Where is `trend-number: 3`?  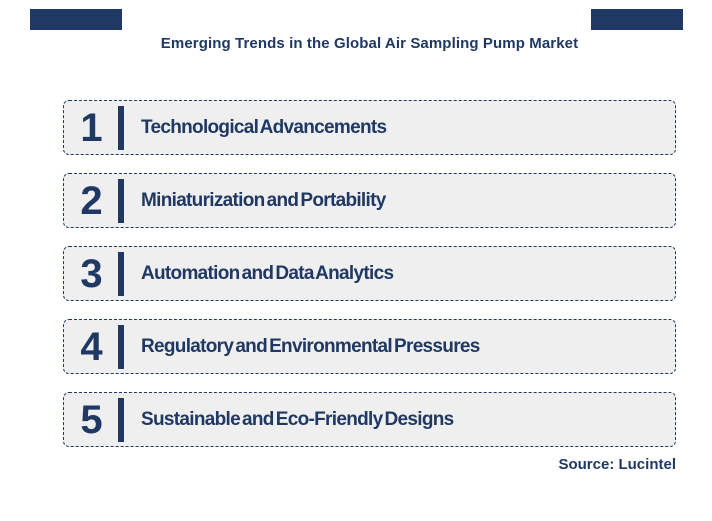 trend-number: 3 is located at coordinates (91, 273).